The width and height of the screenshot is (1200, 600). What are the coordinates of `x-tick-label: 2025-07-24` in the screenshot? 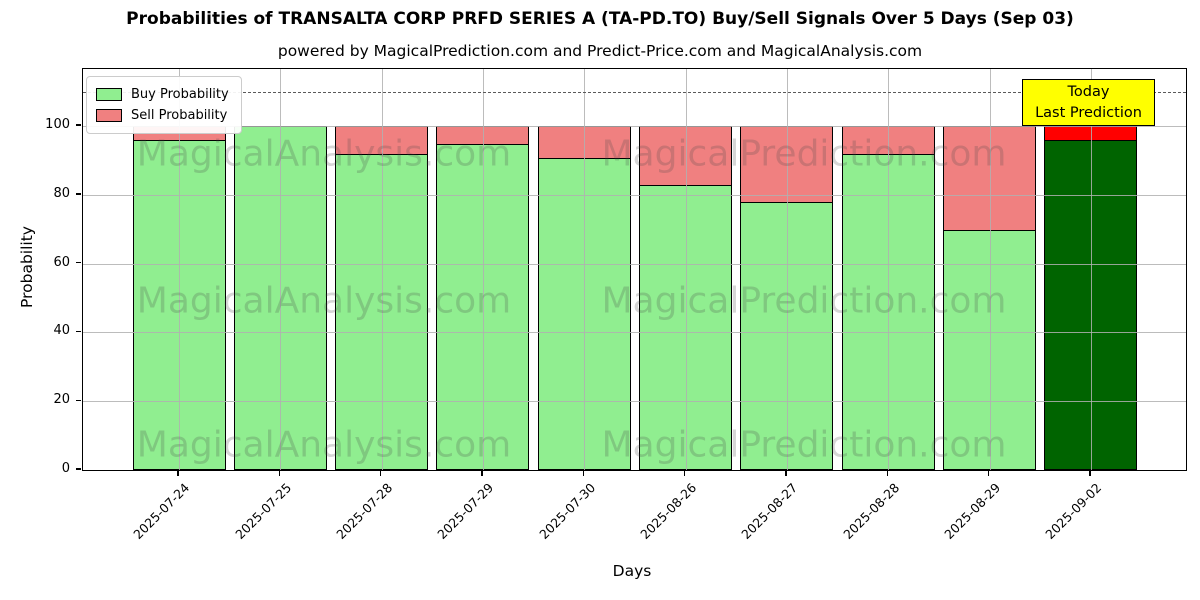 It's located at (161, 511).